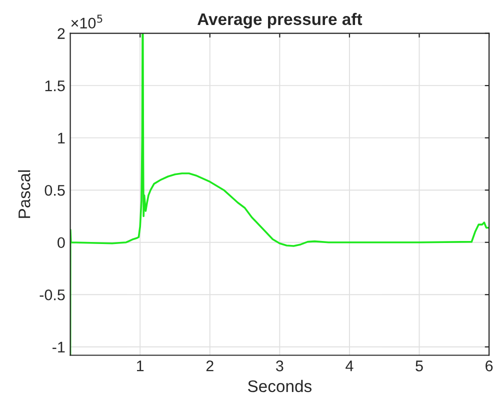 The image size is (495, 406). What do you see at coordinates (279, 20) in the screenshot?
I see `chart-title: Average pressure aft` at bounding box center [279, 20].